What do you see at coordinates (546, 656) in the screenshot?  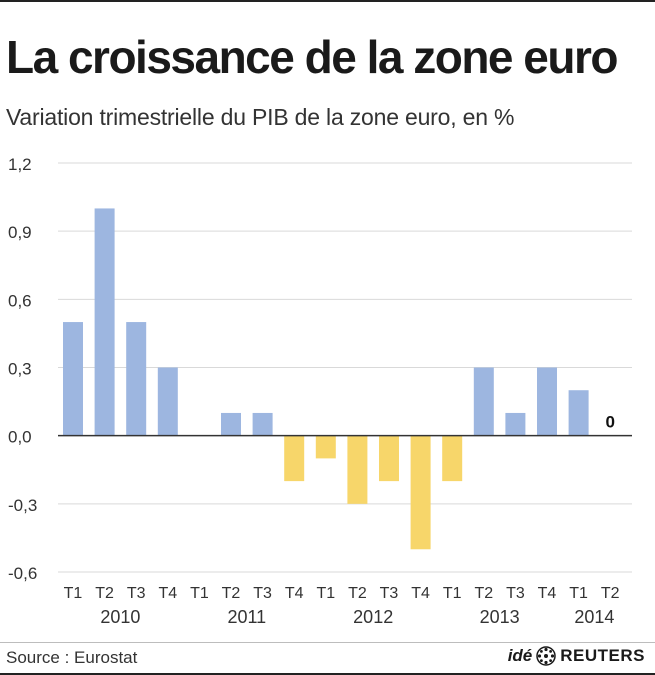 I see `reuters-dots-icon` at bounding box center [546, 656].